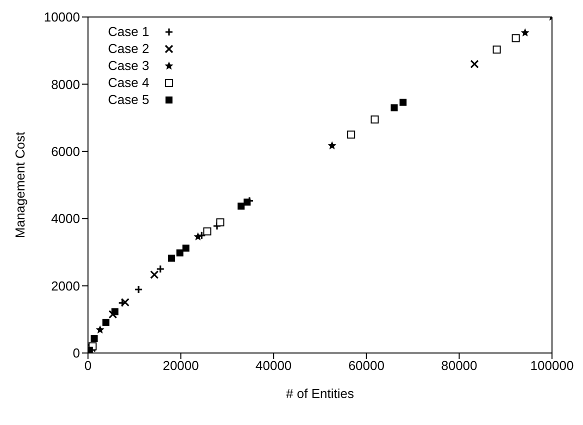  What do you see at coordinates (274, 366) in the screenshot?
I see `x-tick-label: 40000` at bounding box center [274, 366].